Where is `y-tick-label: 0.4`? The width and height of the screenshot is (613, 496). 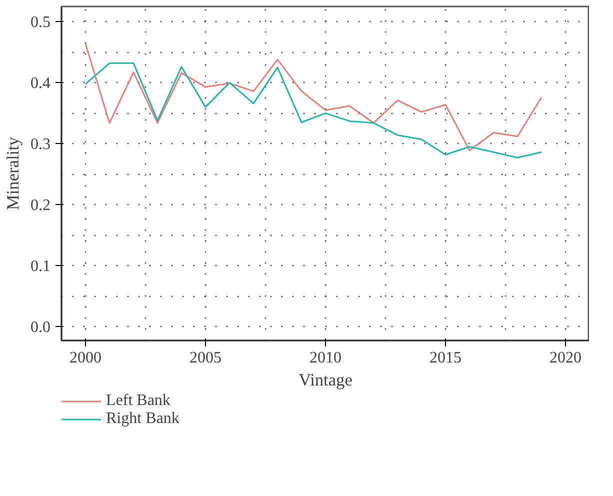
y-tick-label: 0.4 is located at coordinates (40, 83).